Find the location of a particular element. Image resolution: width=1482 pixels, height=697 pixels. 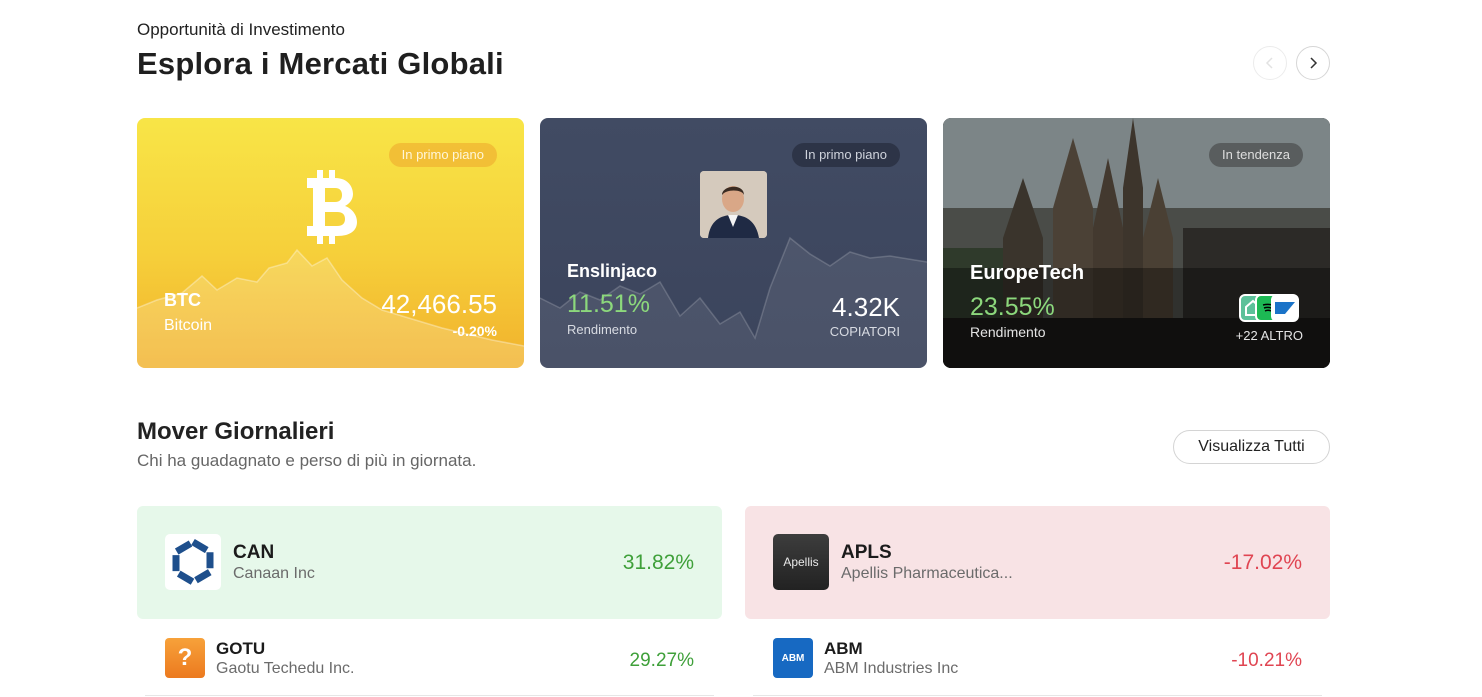

gotu-logo-icon: ? is located at coordinates (185, 658).